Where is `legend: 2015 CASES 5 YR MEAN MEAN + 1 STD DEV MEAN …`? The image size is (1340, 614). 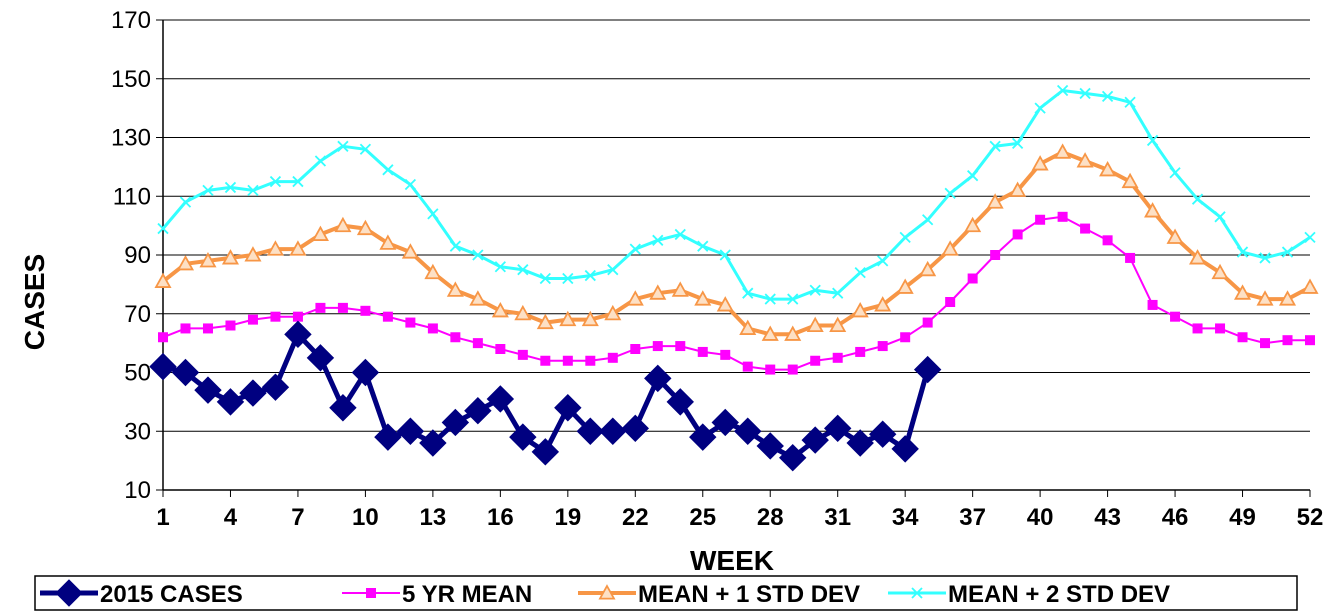 legend: 2015 CASES 5 YR MEAN MEAN + 1 STD DEV MEAN … is located at coordinates (666, 593).